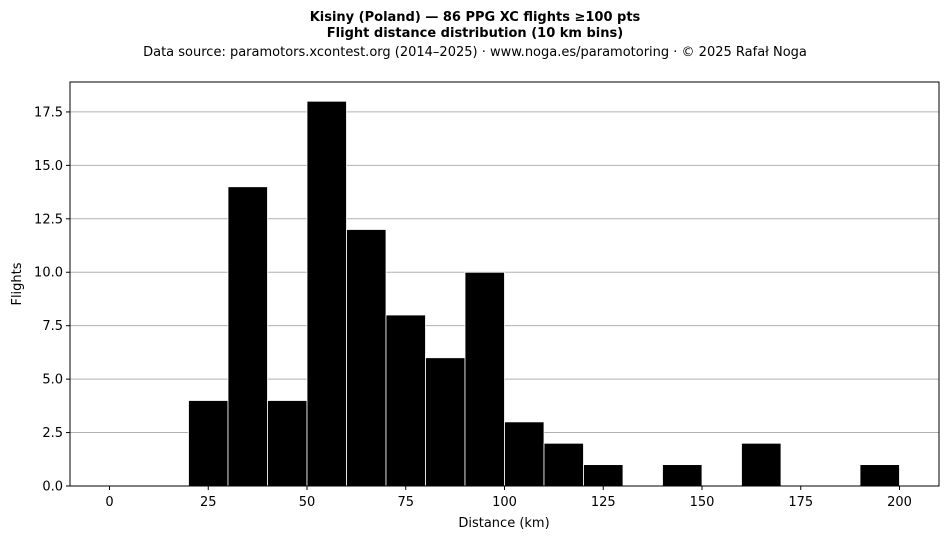 Image resolution: width=950 pixels, height=539 pixels. Describe the element at coordinates (503, 523) in the screenshot. I see `x-axis-label: Distance (km)` at that location.